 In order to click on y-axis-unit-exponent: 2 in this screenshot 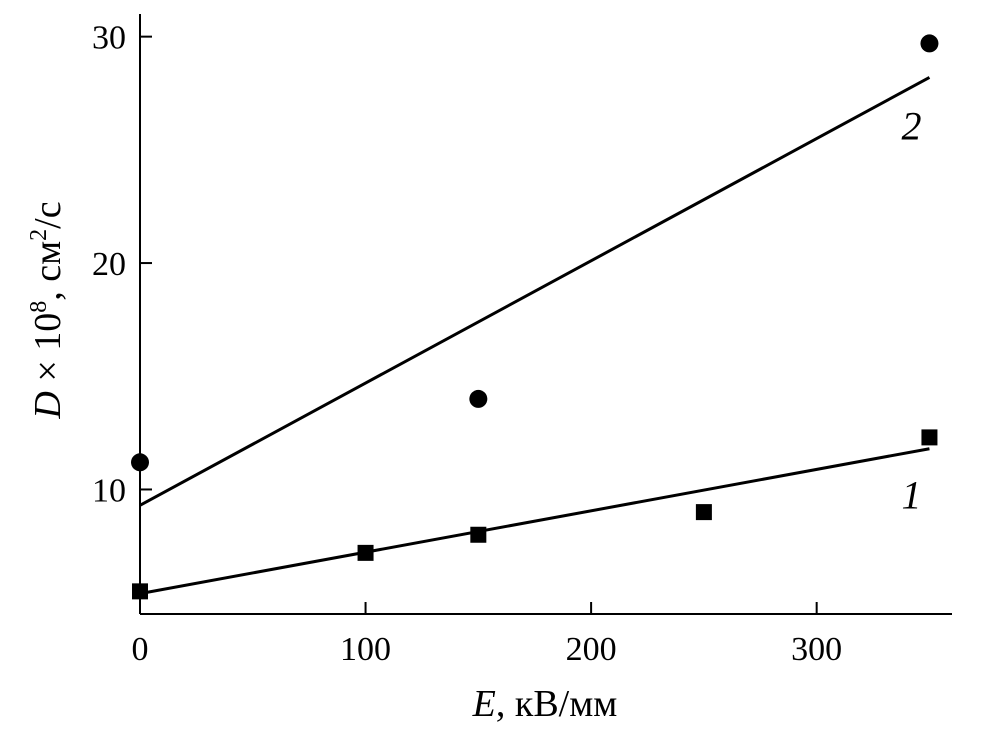, I will do `click(39, 235)`.